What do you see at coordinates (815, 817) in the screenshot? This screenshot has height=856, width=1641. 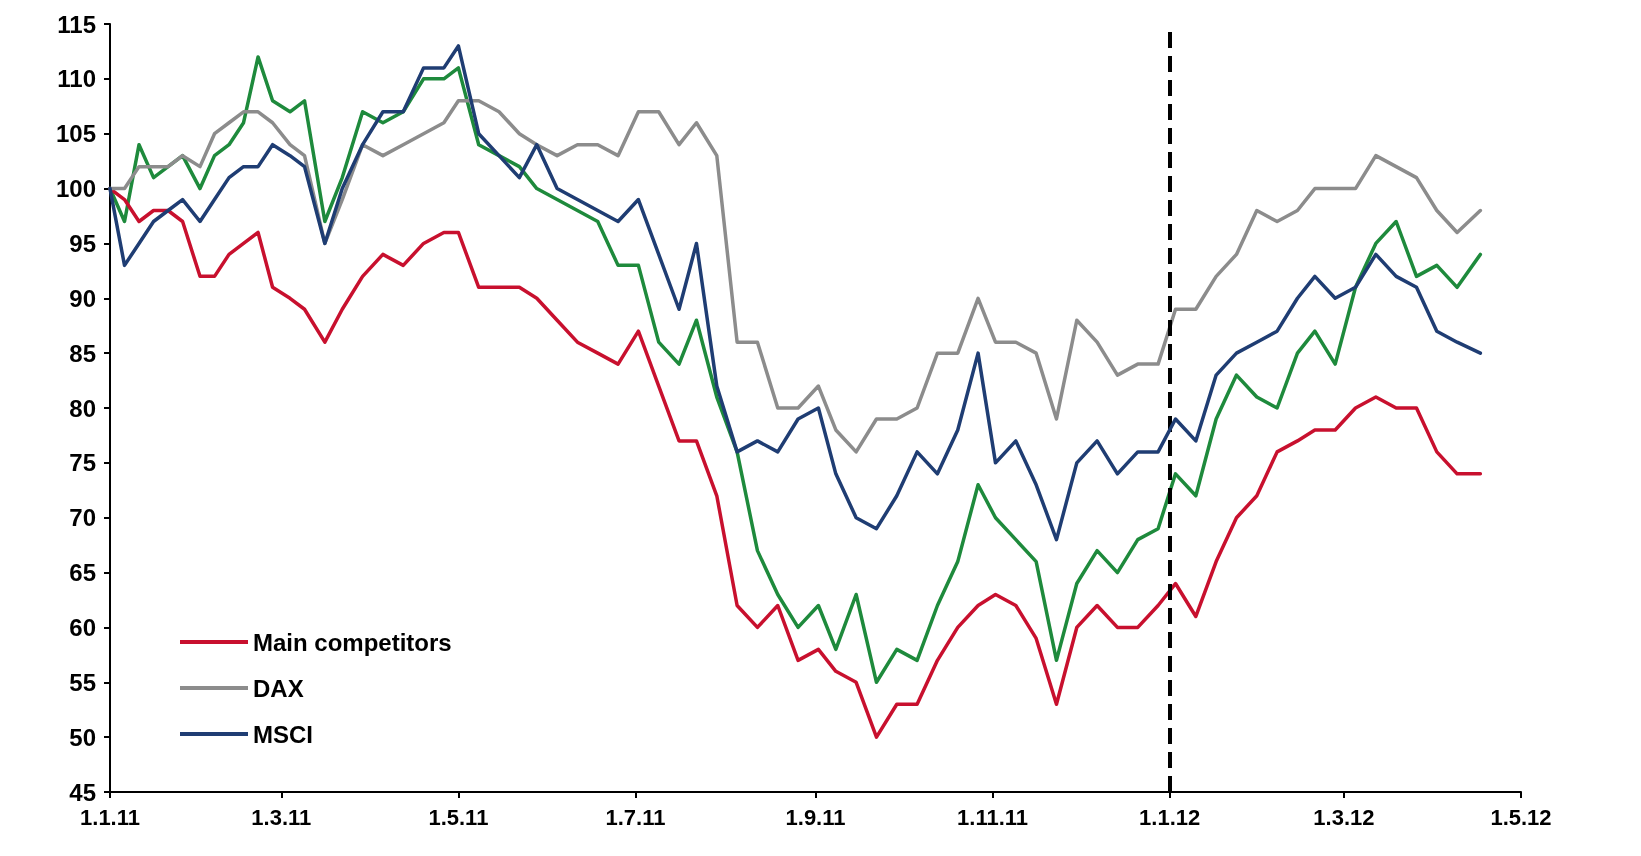 I see `x-tick-label: 1.9.11` at bounding box center [815, 817].